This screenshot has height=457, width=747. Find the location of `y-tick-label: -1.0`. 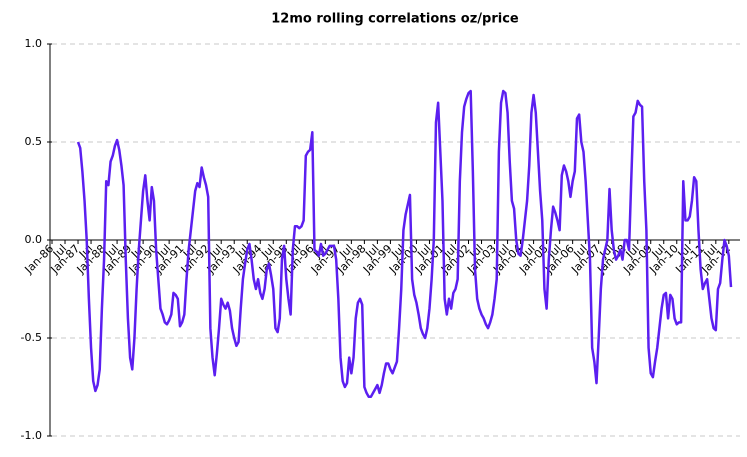

y-tick-label: -1.0 is located at coordinates (31, 435).